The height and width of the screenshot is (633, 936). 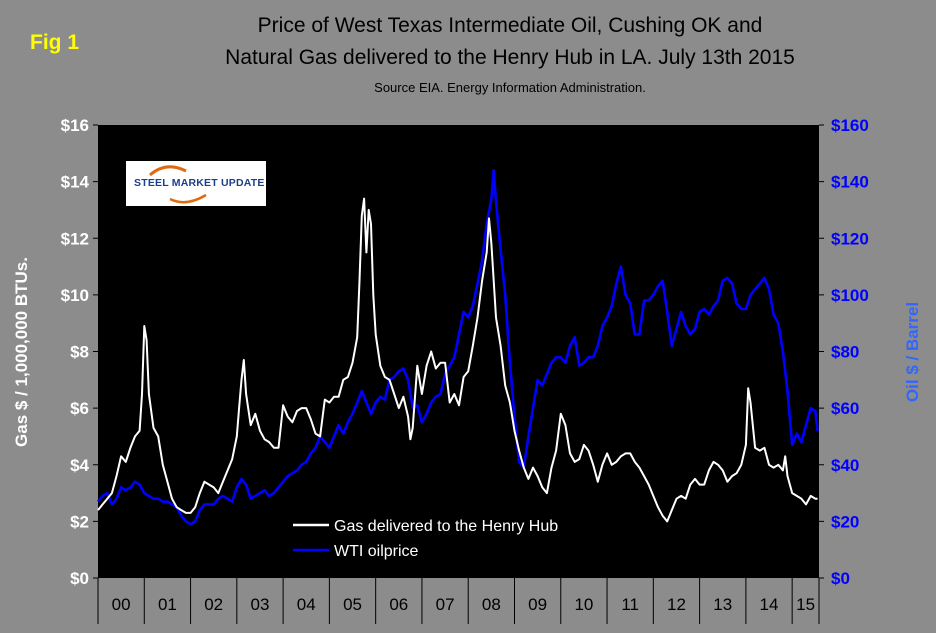 I want to click on legend-oil-label: WTI oilprice, so click(x=376, y=551).